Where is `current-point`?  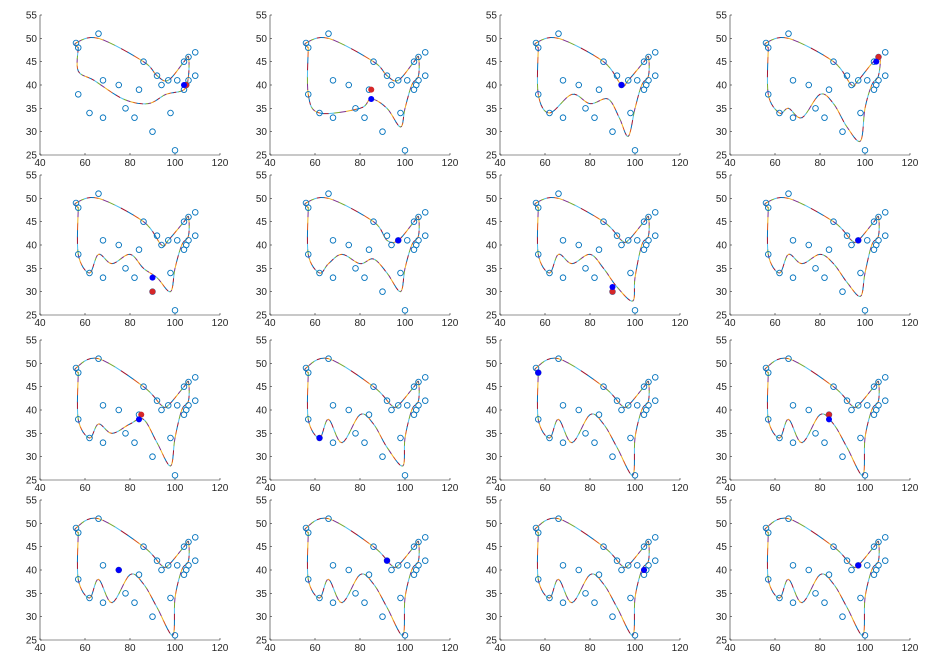
current-point is located at coordinates (139, 419).